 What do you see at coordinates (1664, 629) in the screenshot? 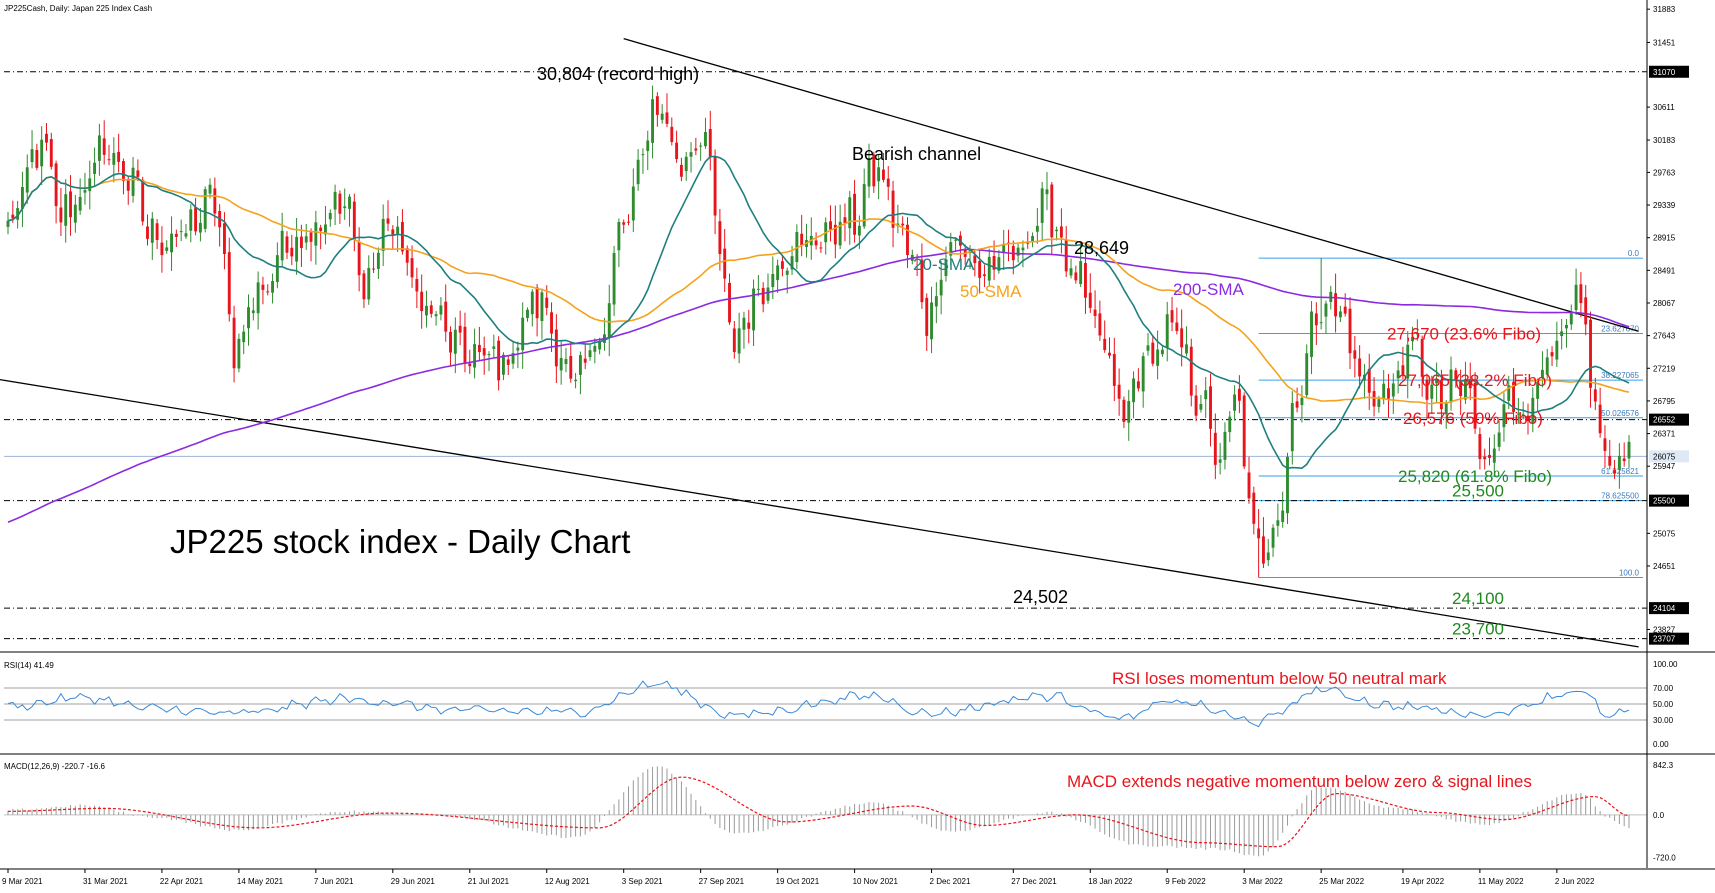
I see `price-tick-label: 23827` at bounding box center [1664, 629].